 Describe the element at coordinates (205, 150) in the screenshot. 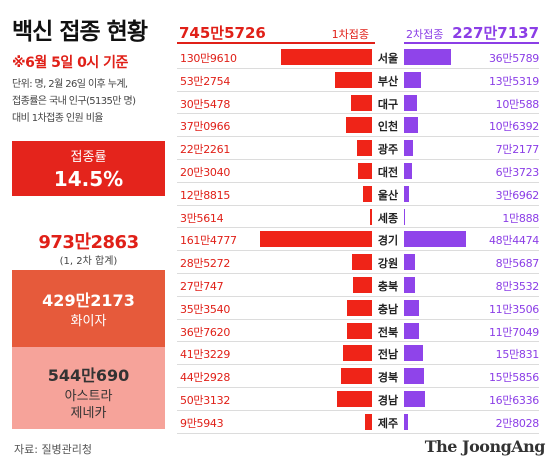

I see `first-dose-value: 22만2261` at that location.